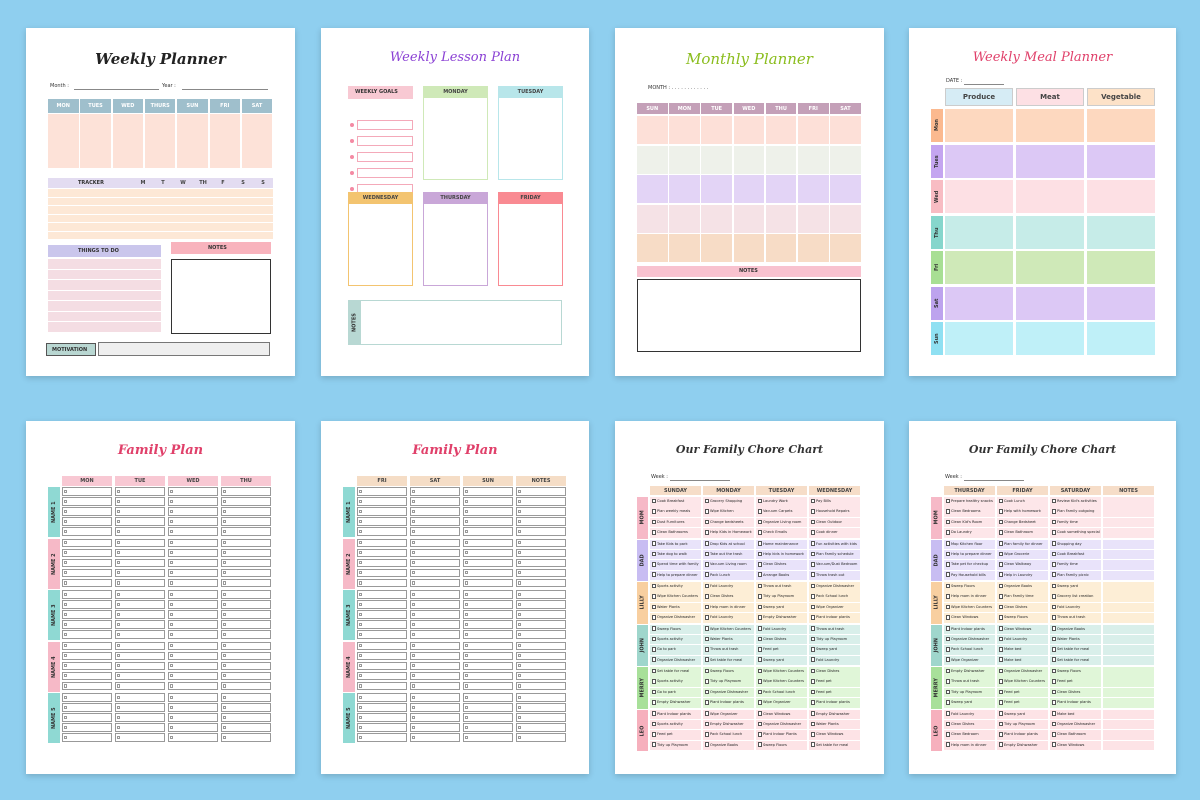 The image size is (1200, 800). What do you see at coordinates (969, 660) in the screenshot?
I see `chore-item: Wipe Organizer` at bounding box center [969, 660].